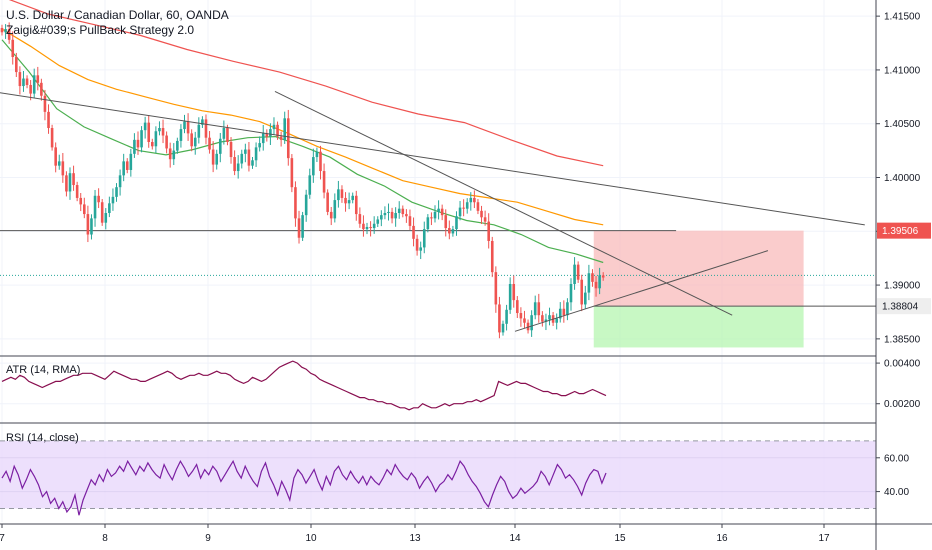 This screenshot has height=550, width=932. Describe the element at coordinates (902, 17) in the screenshot. I see `price-tick-label: 1.41500` at that location.